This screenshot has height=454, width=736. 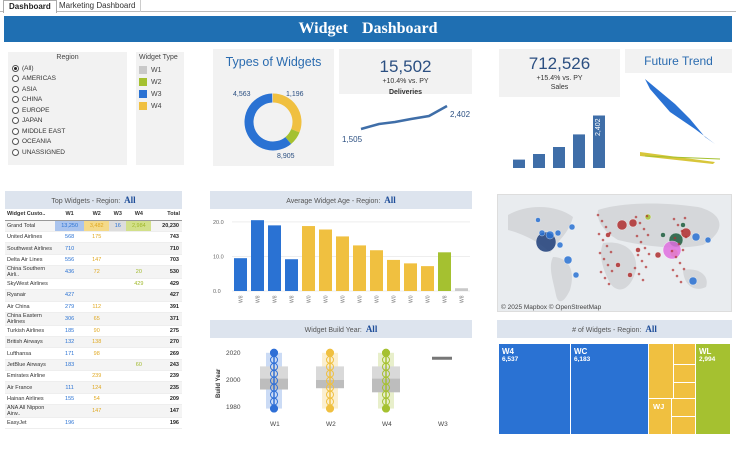 I want to click on region-option-8: UNASSIGNED, so click(x=69, y=152).